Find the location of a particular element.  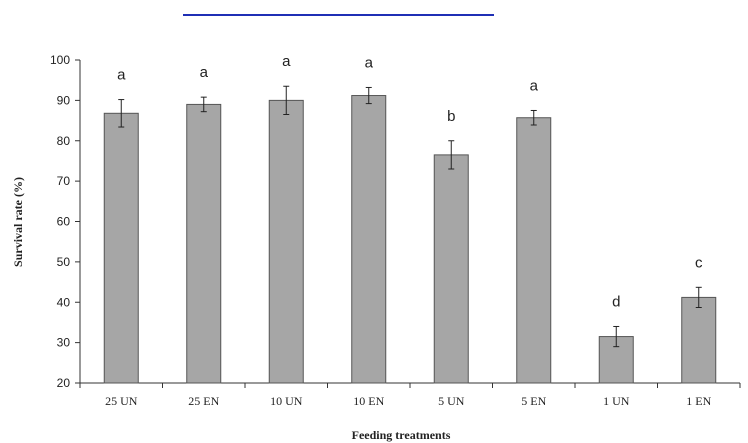

x-tick-label: 1 EN is located at coordinates (698, 401).